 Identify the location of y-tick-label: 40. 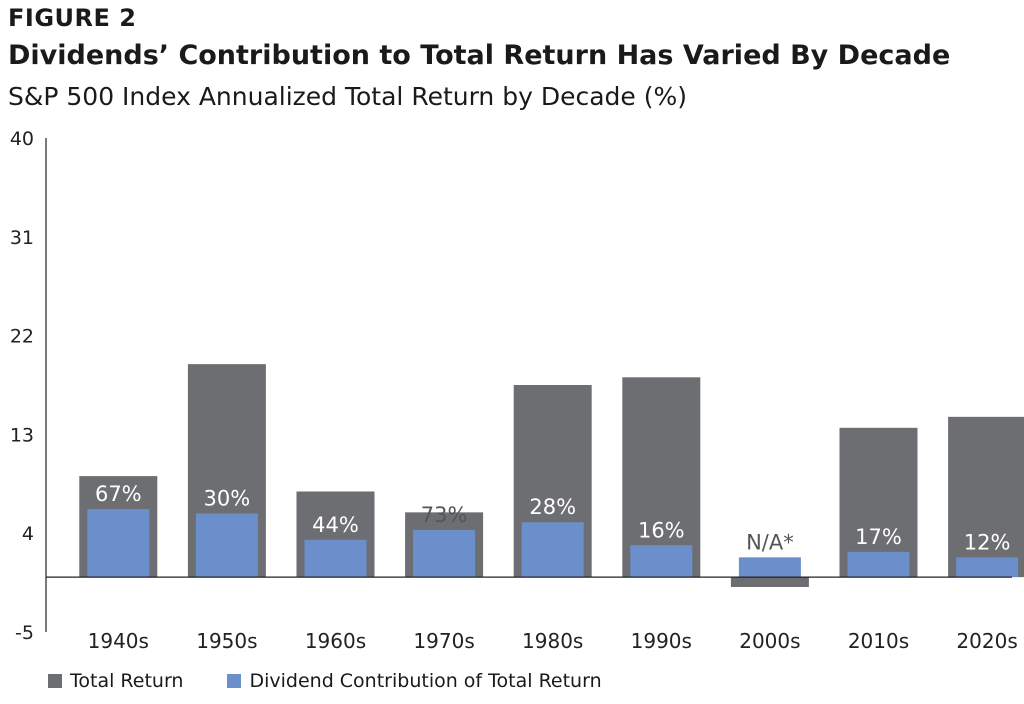
(22, 139).